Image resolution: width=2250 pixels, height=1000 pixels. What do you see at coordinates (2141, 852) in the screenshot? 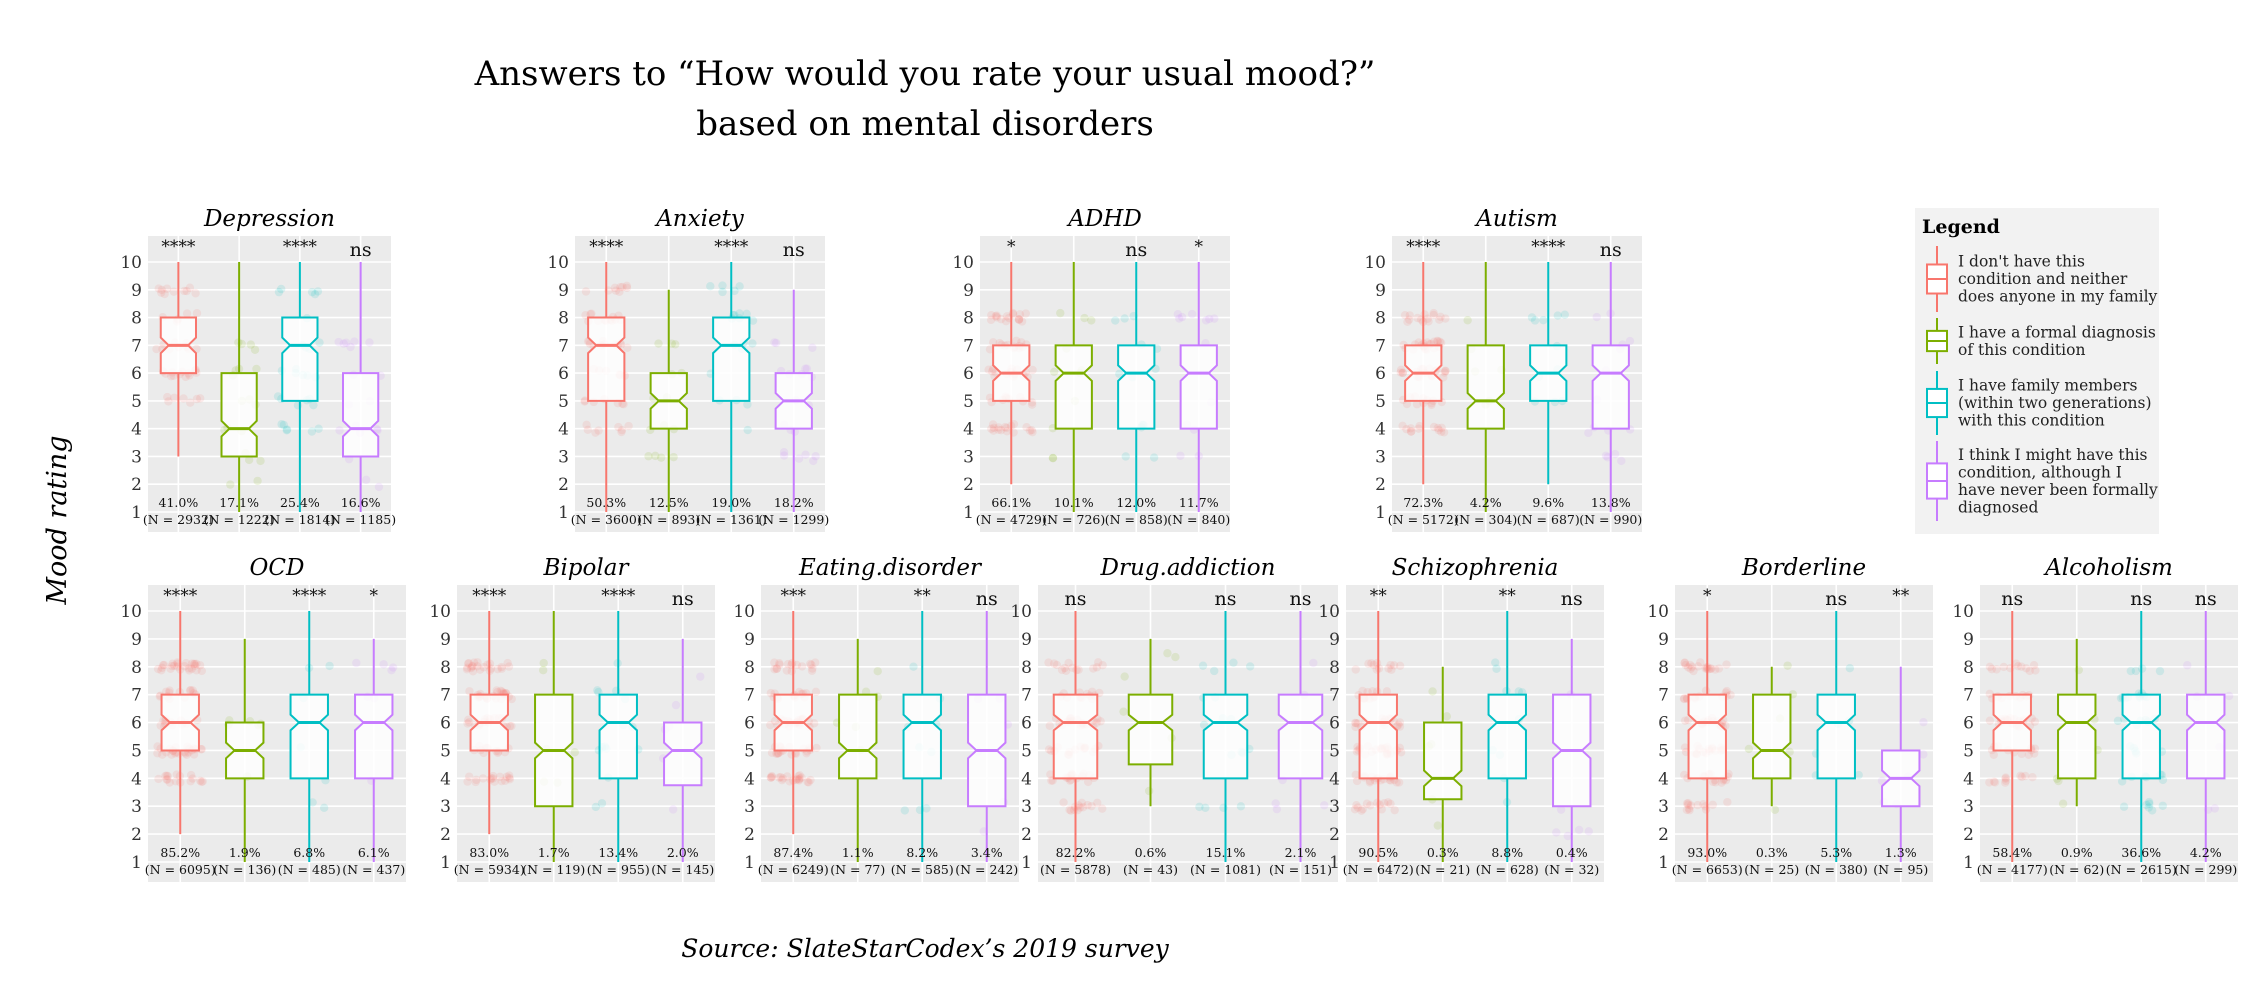
I see `percent-label: 36.6%` at bounding box center [2141, 852].